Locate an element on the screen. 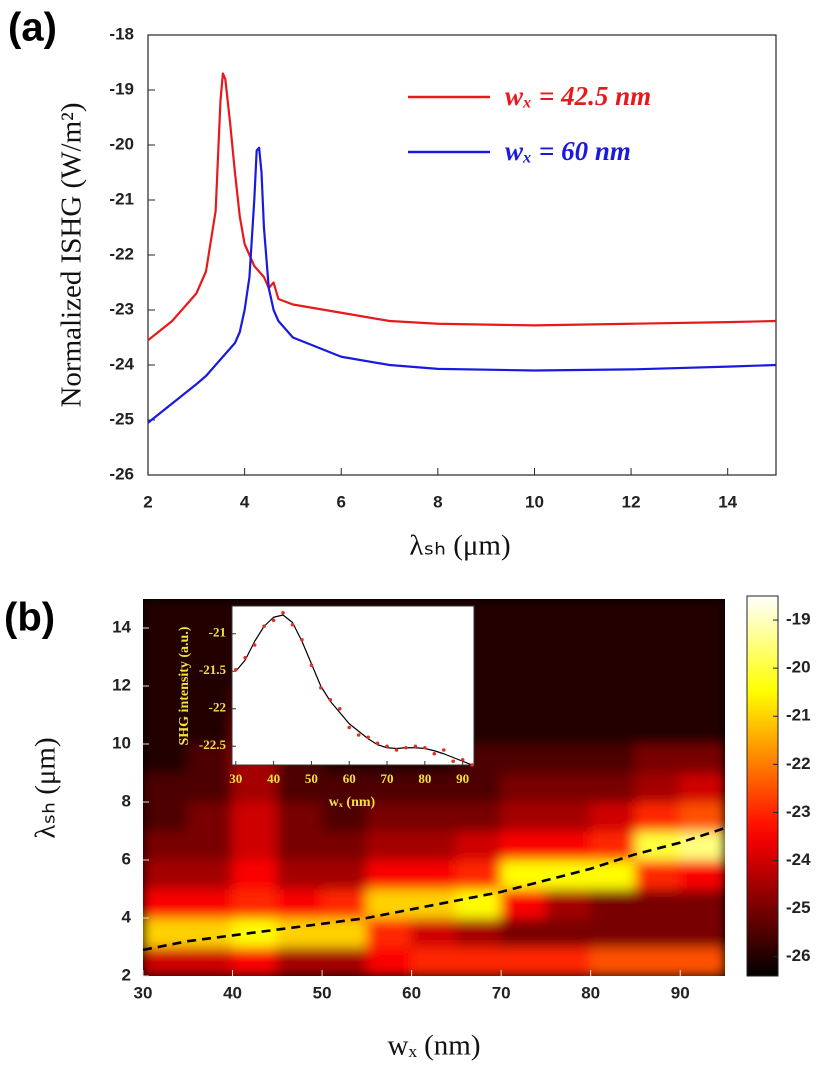  inset-y-label: SHG intensity (a.u.) is located at coordinates (184, 685).